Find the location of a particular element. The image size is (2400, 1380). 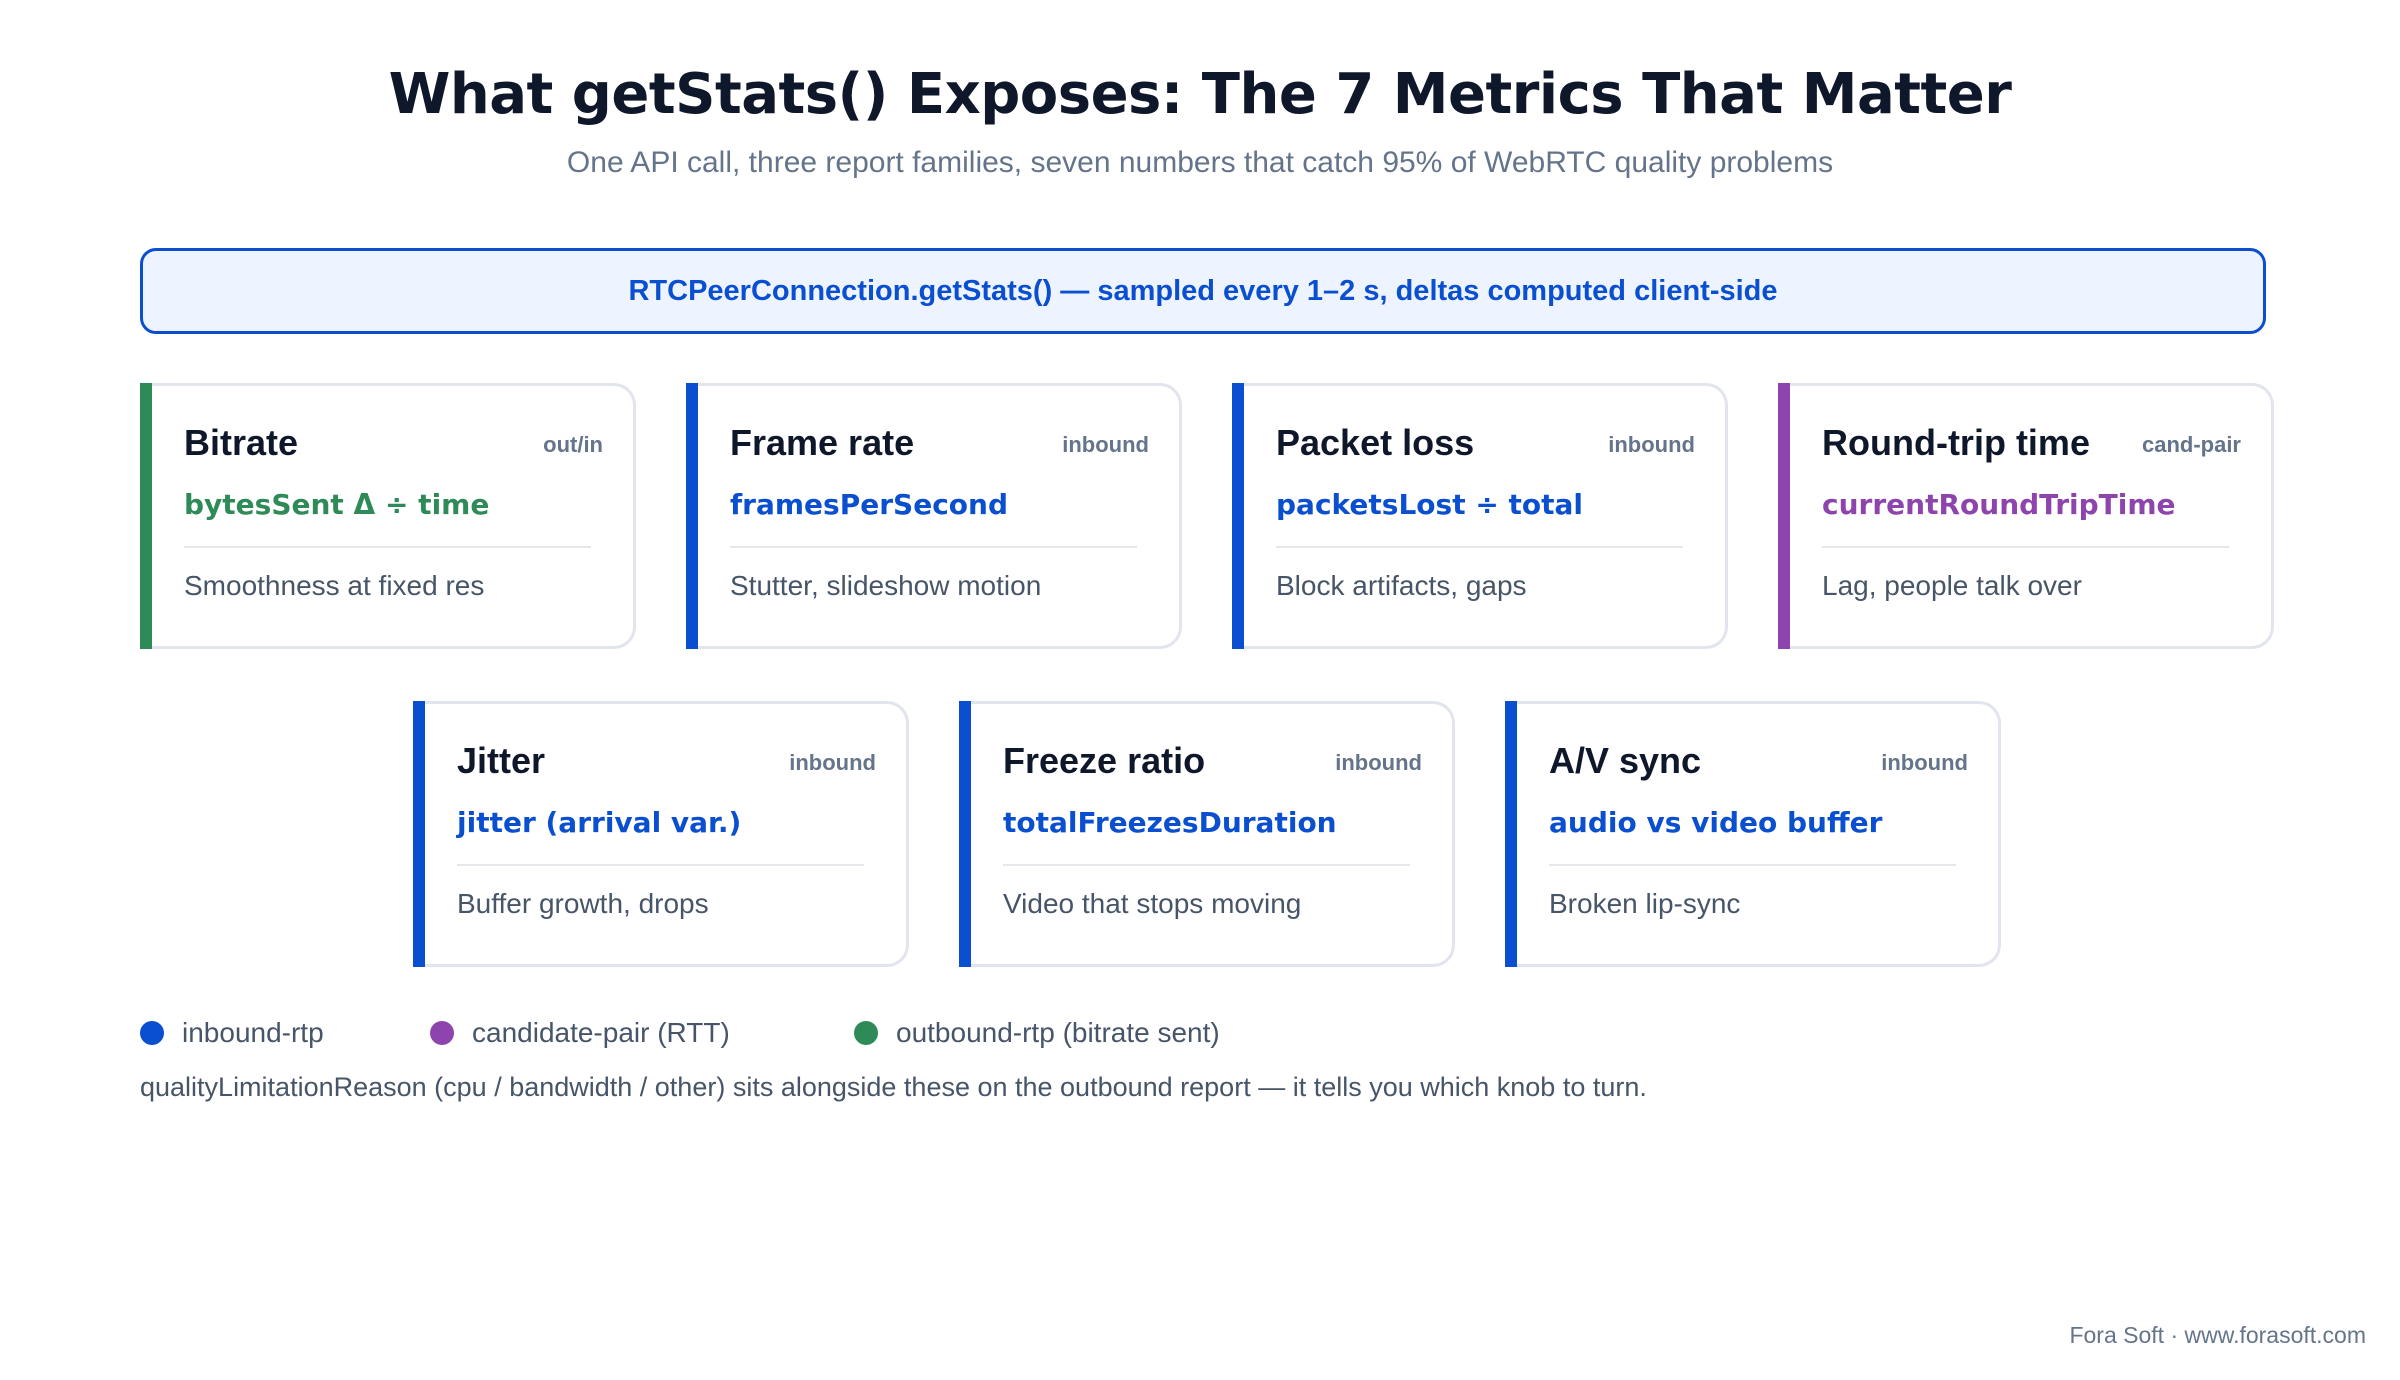

metric-name: Round-trip time is located at coordinates (1956, 442).